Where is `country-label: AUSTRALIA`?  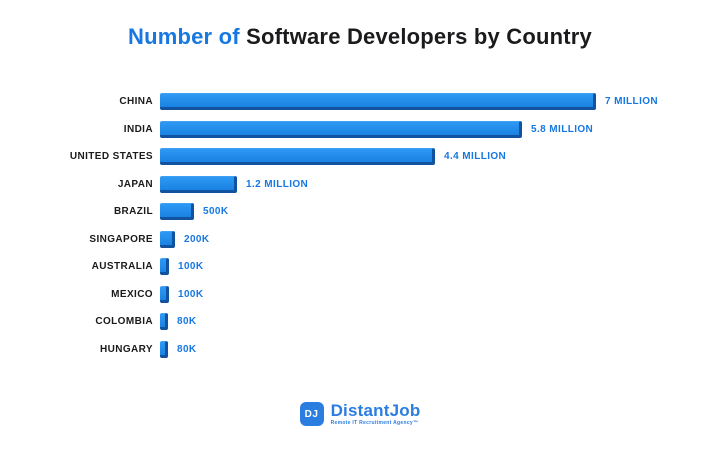 country-label: AUSTRALIA is located at coordinates (122, 266).